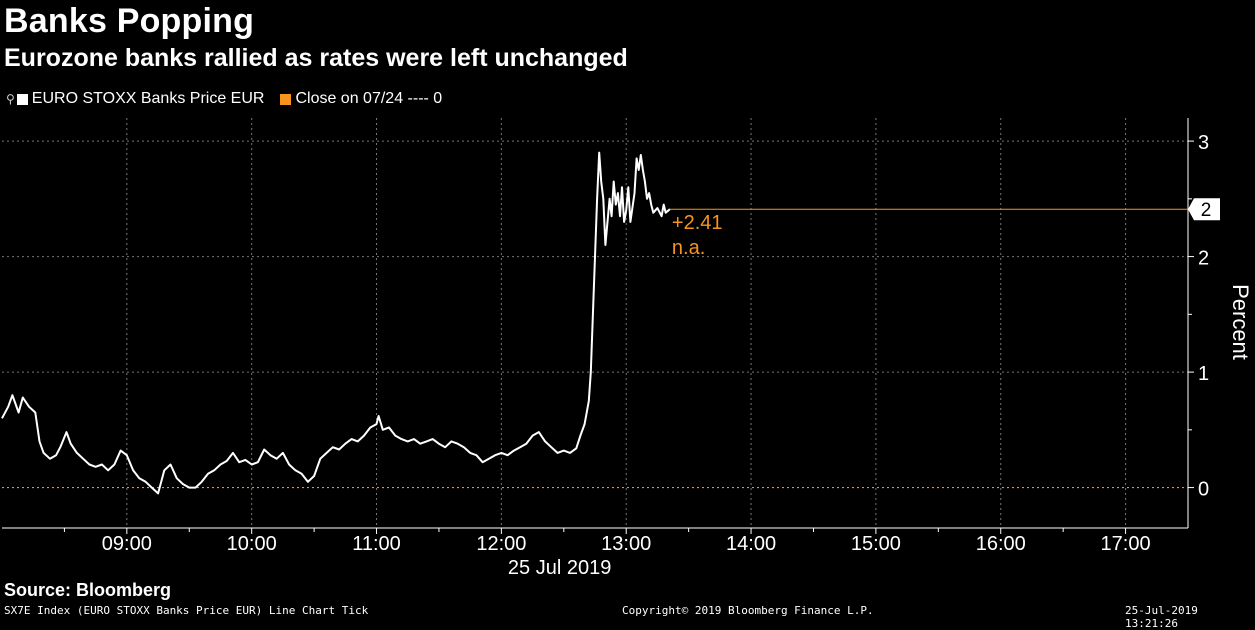 The image size is (1255, 630). Describe the element at coordinates (127, 544) in the screenshot. I see `x-tick-label: 09:00` at that location.